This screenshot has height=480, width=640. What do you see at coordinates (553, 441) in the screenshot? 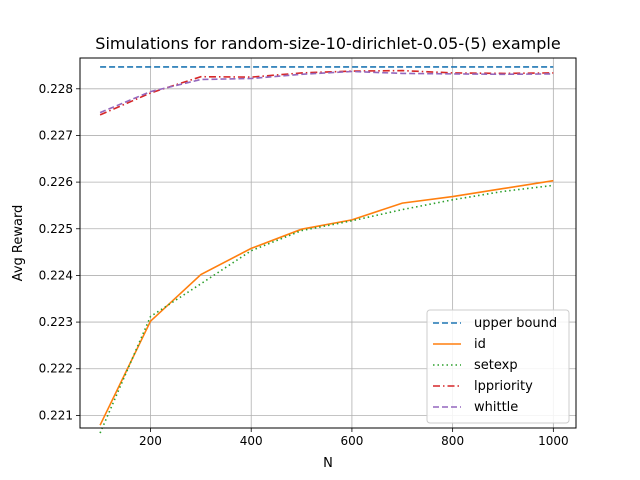
I see `x-tick-label: 1000` at bounding box center [553, 441].